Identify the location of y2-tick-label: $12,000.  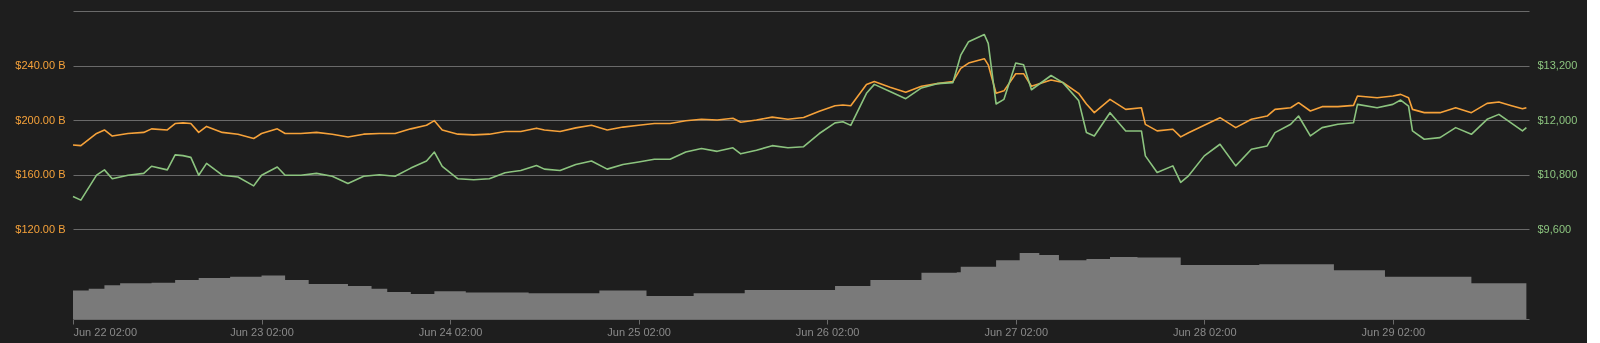
(1557, 119).